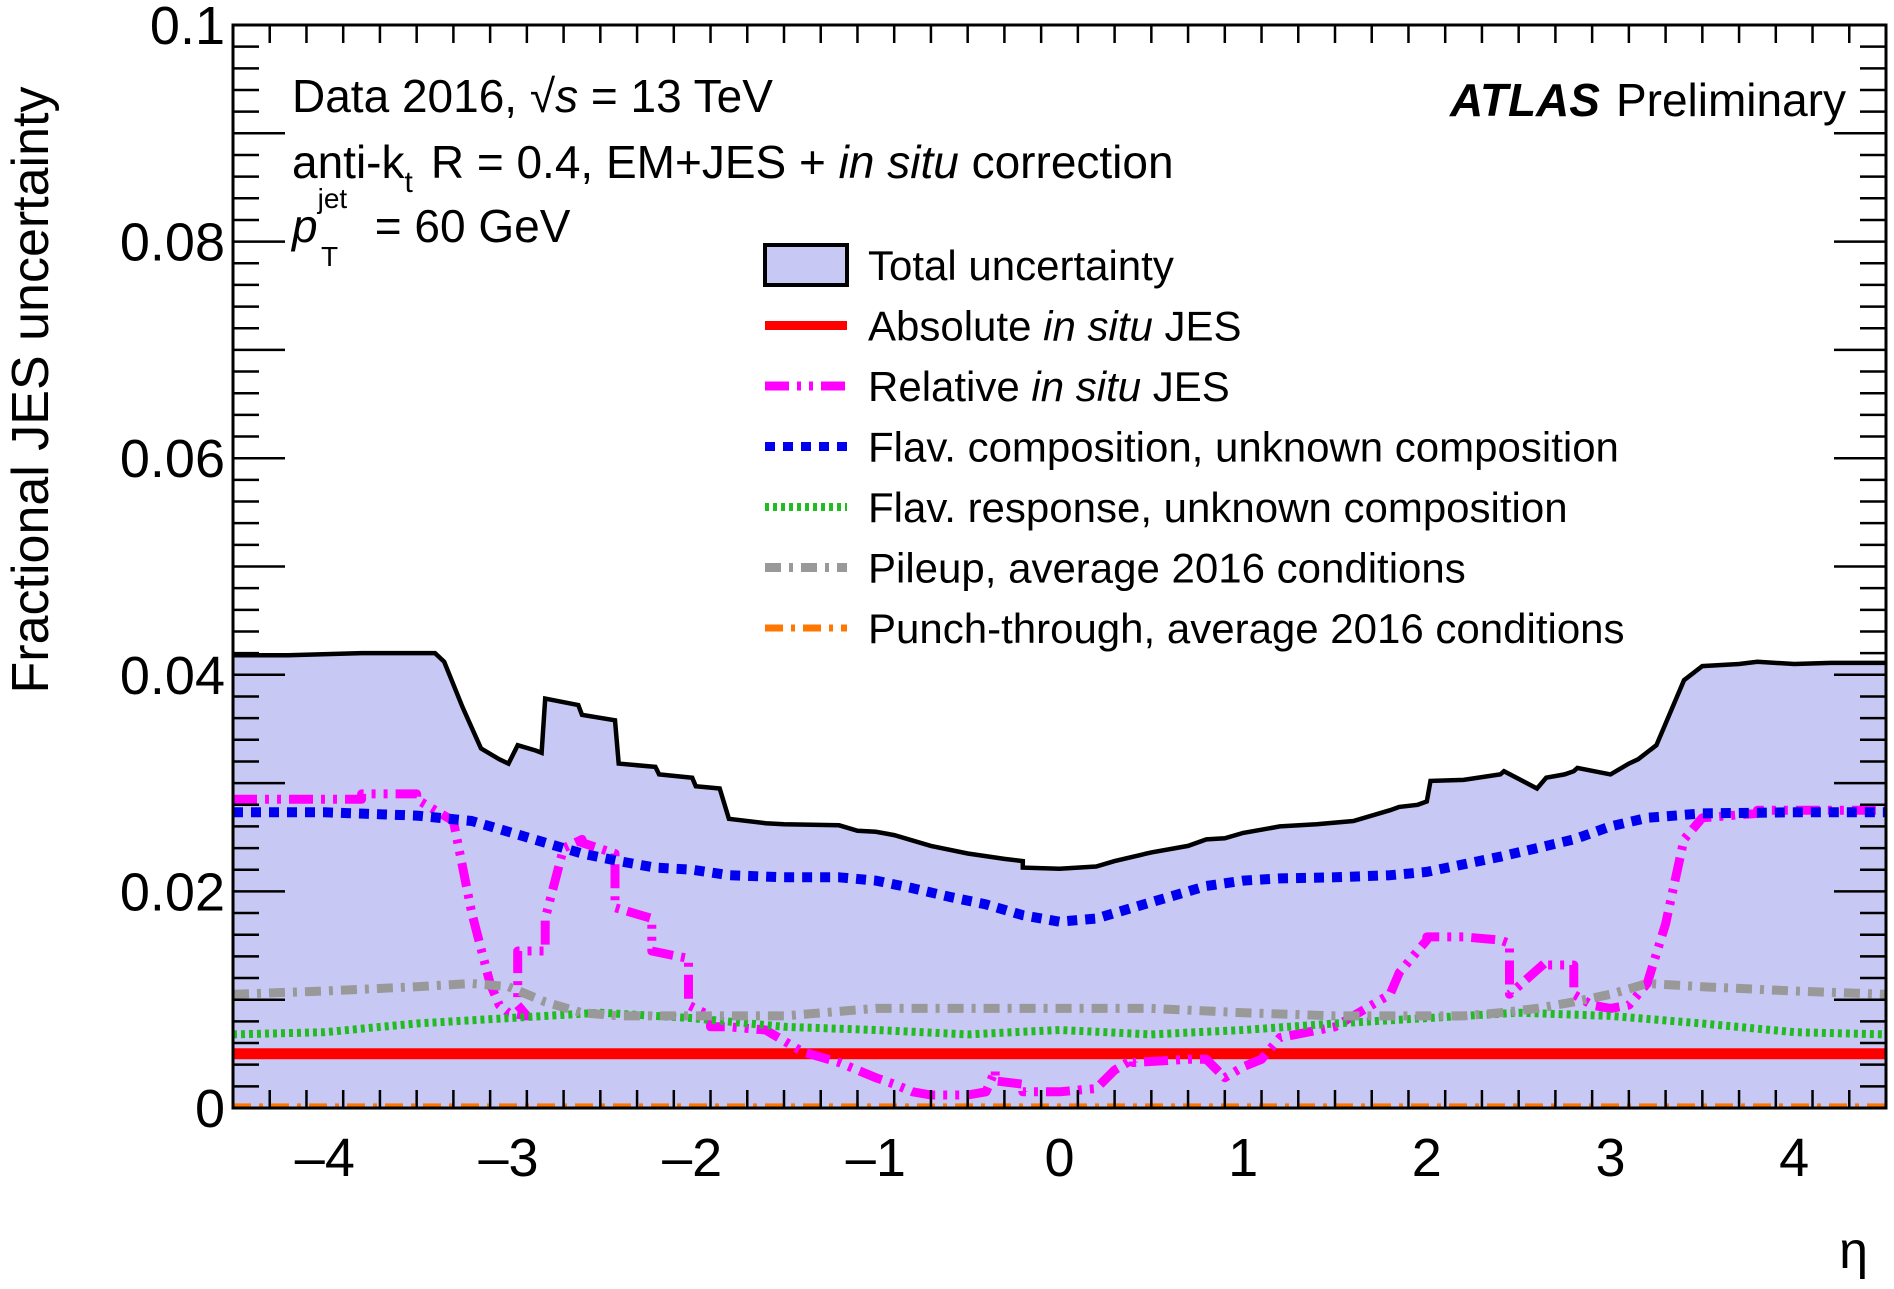  Describe the element at coordinates (1524, 100) in the screenshot. I see `atlas-name: ATLAS` at that location.